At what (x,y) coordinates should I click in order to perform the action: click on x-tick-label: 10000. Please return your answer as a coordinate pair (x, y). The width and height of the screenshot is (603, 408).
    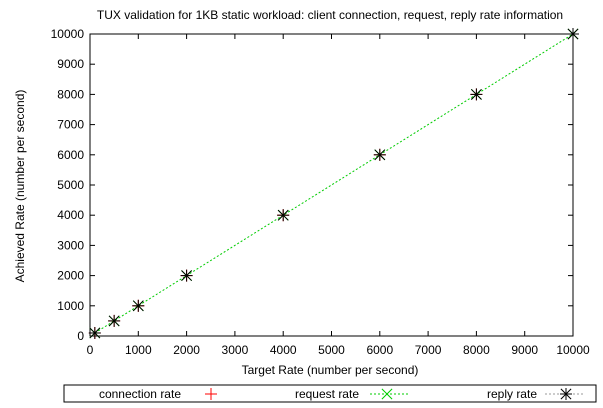
    Looking at the image, I should click on (573, 350).